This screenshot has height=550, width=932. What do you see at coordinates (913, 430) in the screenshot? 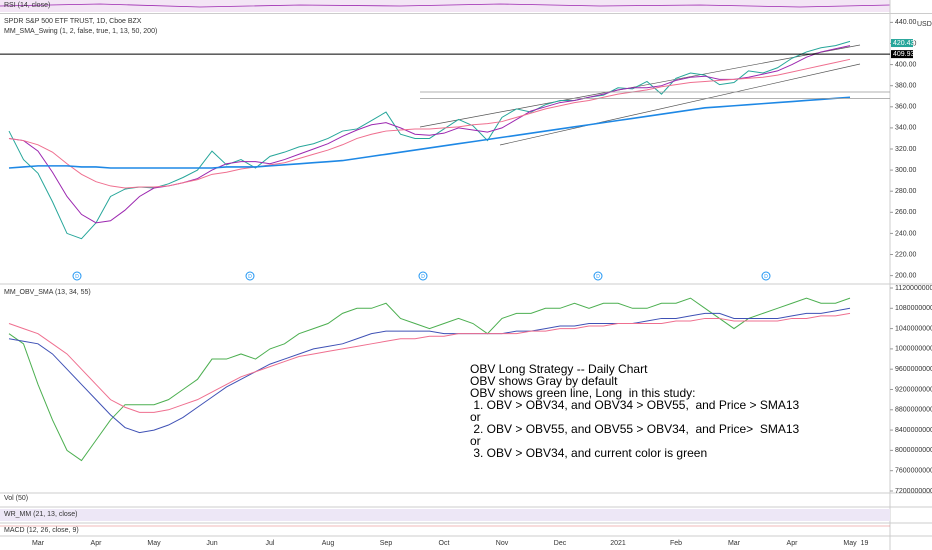
I see `y-tick-label: 8400000000.00` at bounding box center [913, 430].